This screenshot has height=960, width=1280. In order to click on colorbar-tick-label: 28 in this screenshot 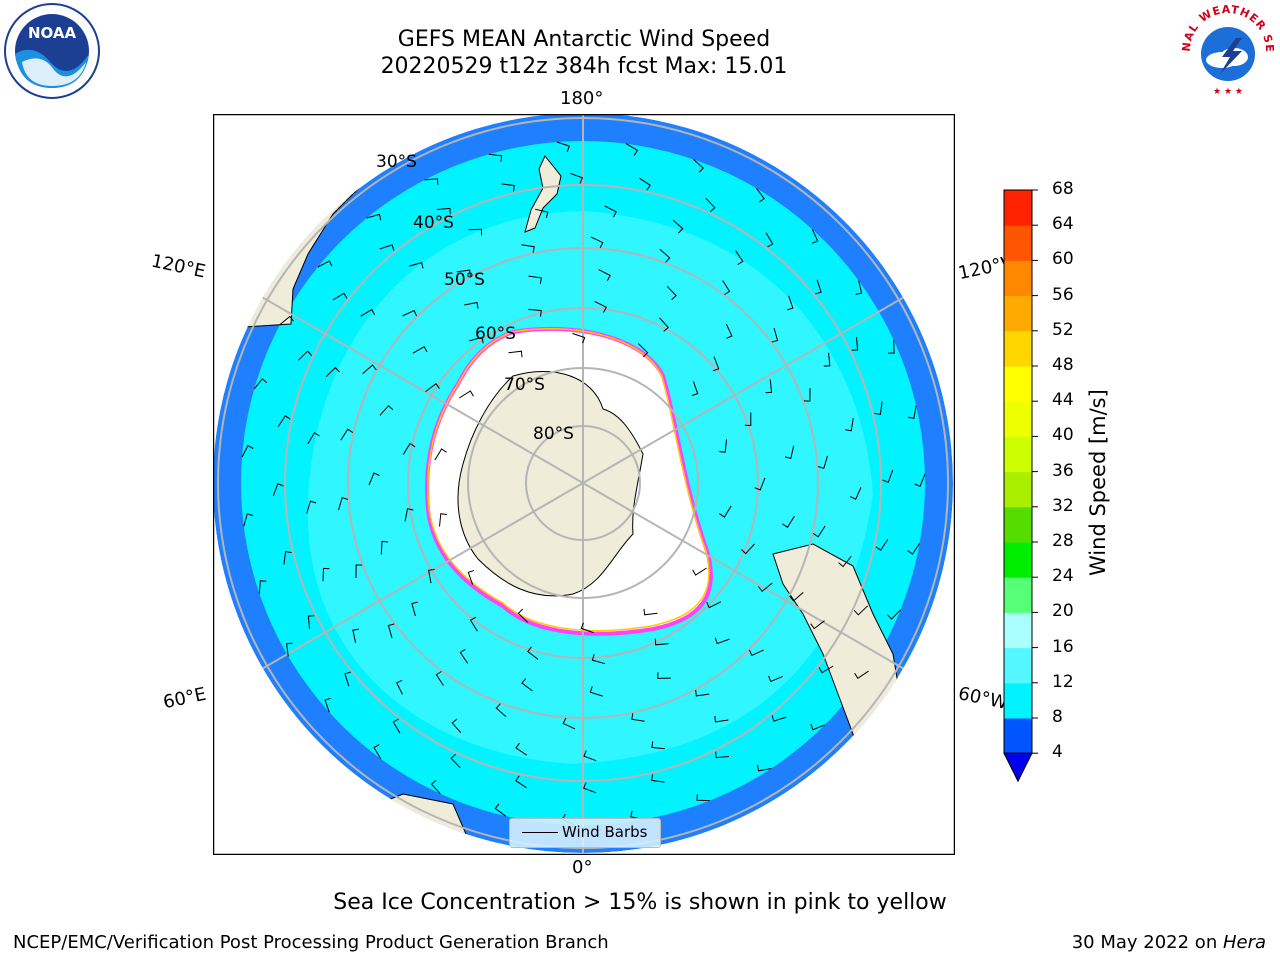, I will do `click(1063, 541)`.